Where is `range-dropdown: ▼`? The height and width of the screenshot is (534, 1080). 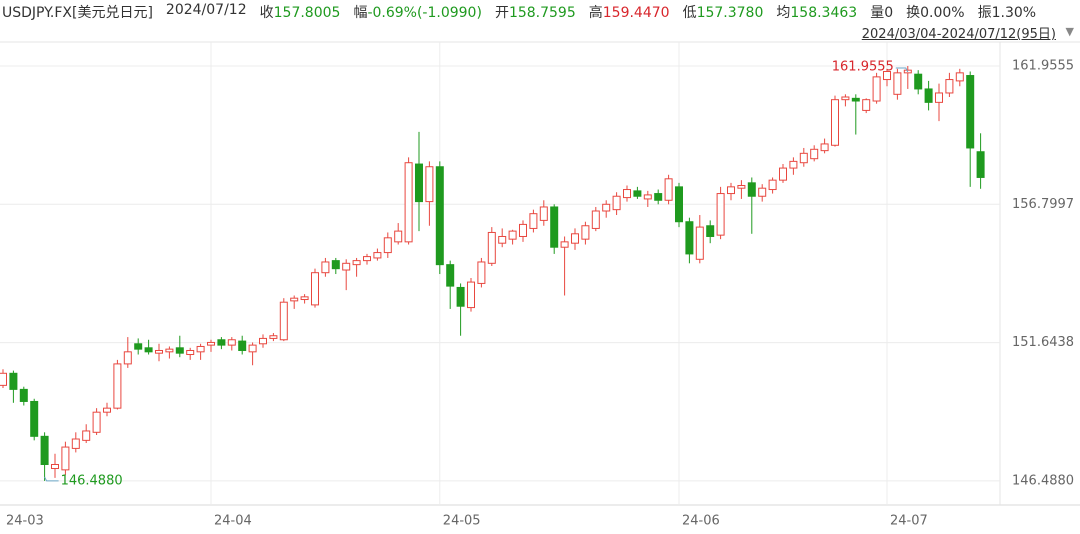
range-dropdown: ▼ is located at coordinates (1069, 31).